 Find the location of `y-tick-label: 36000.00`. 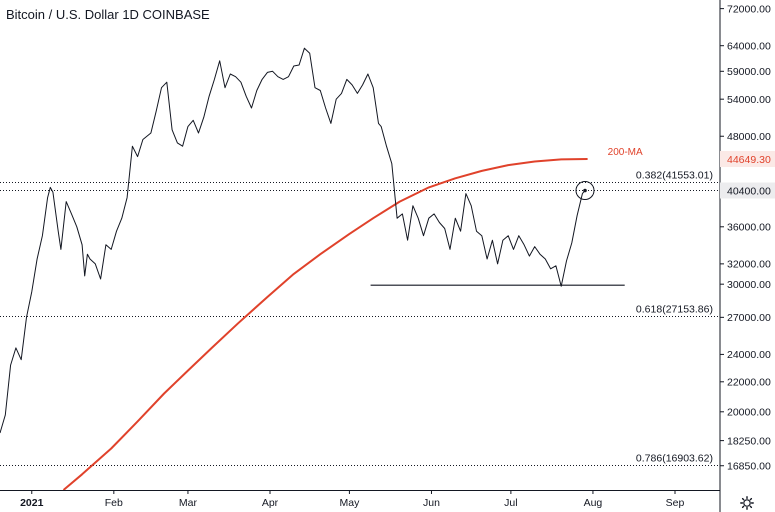

y-tick-label: 36000.00 is located at coordinates (749, 228).